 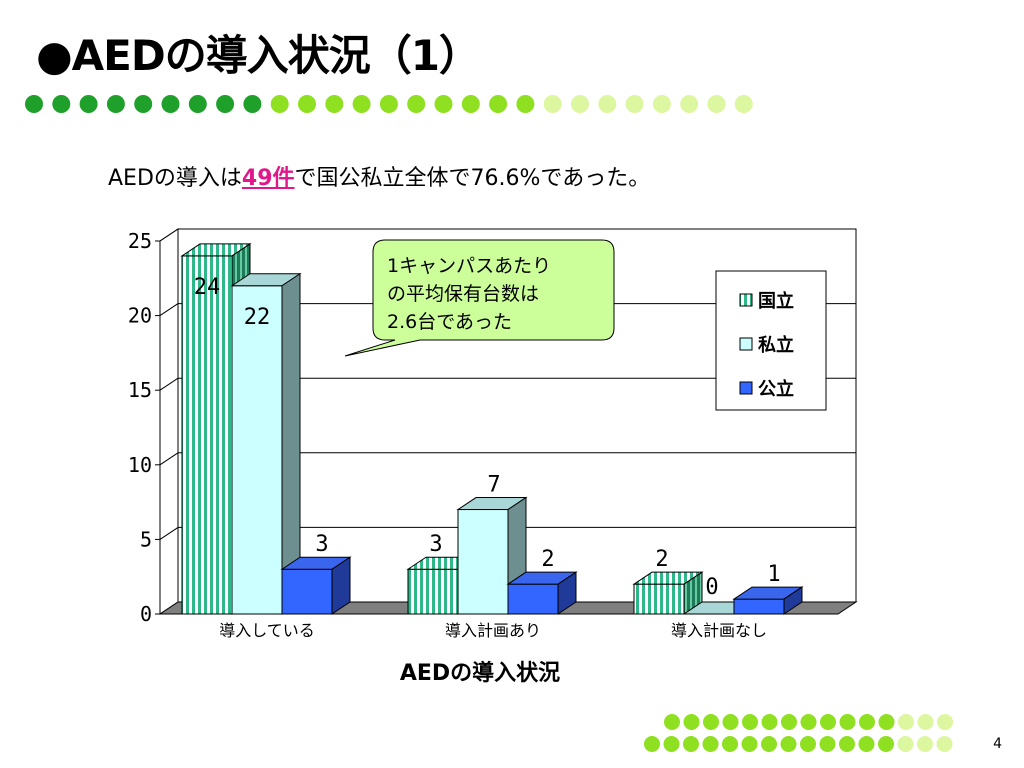 I want to click on x-tick-label: 導入計画あり, so click(x=493, y=630).